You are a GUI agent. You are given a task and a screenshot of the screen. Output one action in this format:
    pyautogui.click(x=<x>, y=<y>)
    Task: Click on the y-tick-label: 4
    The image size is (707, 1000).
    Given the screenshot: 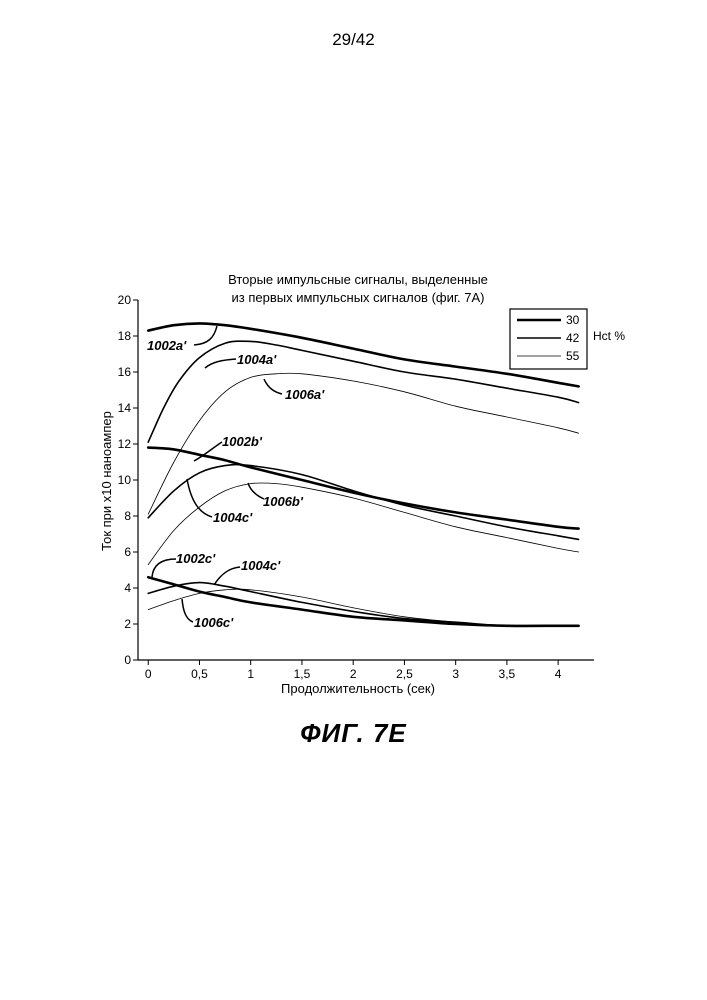 What is the action you would take?
    pyautogui.click(x=127, y=588)
    